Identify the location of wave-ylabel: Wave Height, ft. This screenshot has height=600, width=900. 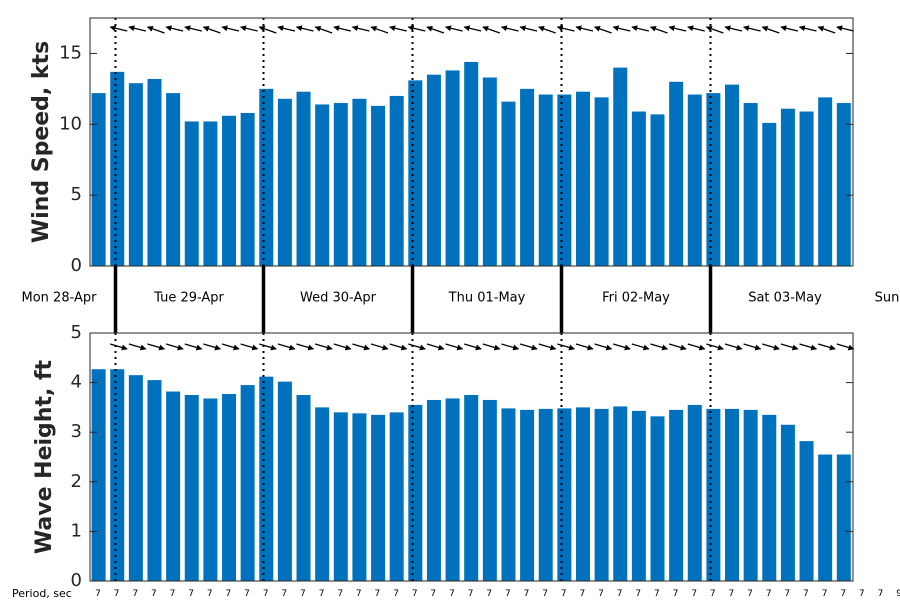
(44, 456).